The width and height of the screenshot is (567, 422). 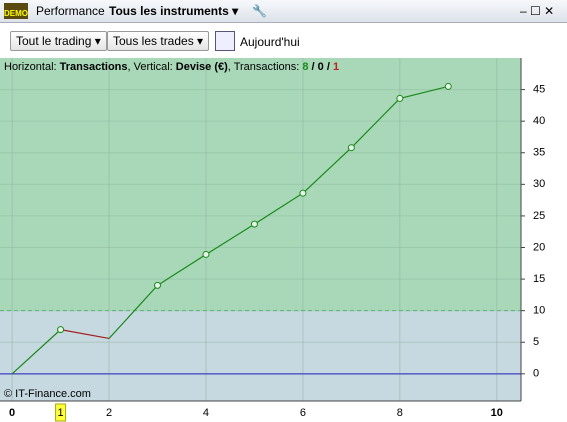 What do you see at coordinates (400, 413) in the screenshot?
I see `x-tick-label: 8` at bounding box center [400, 413].